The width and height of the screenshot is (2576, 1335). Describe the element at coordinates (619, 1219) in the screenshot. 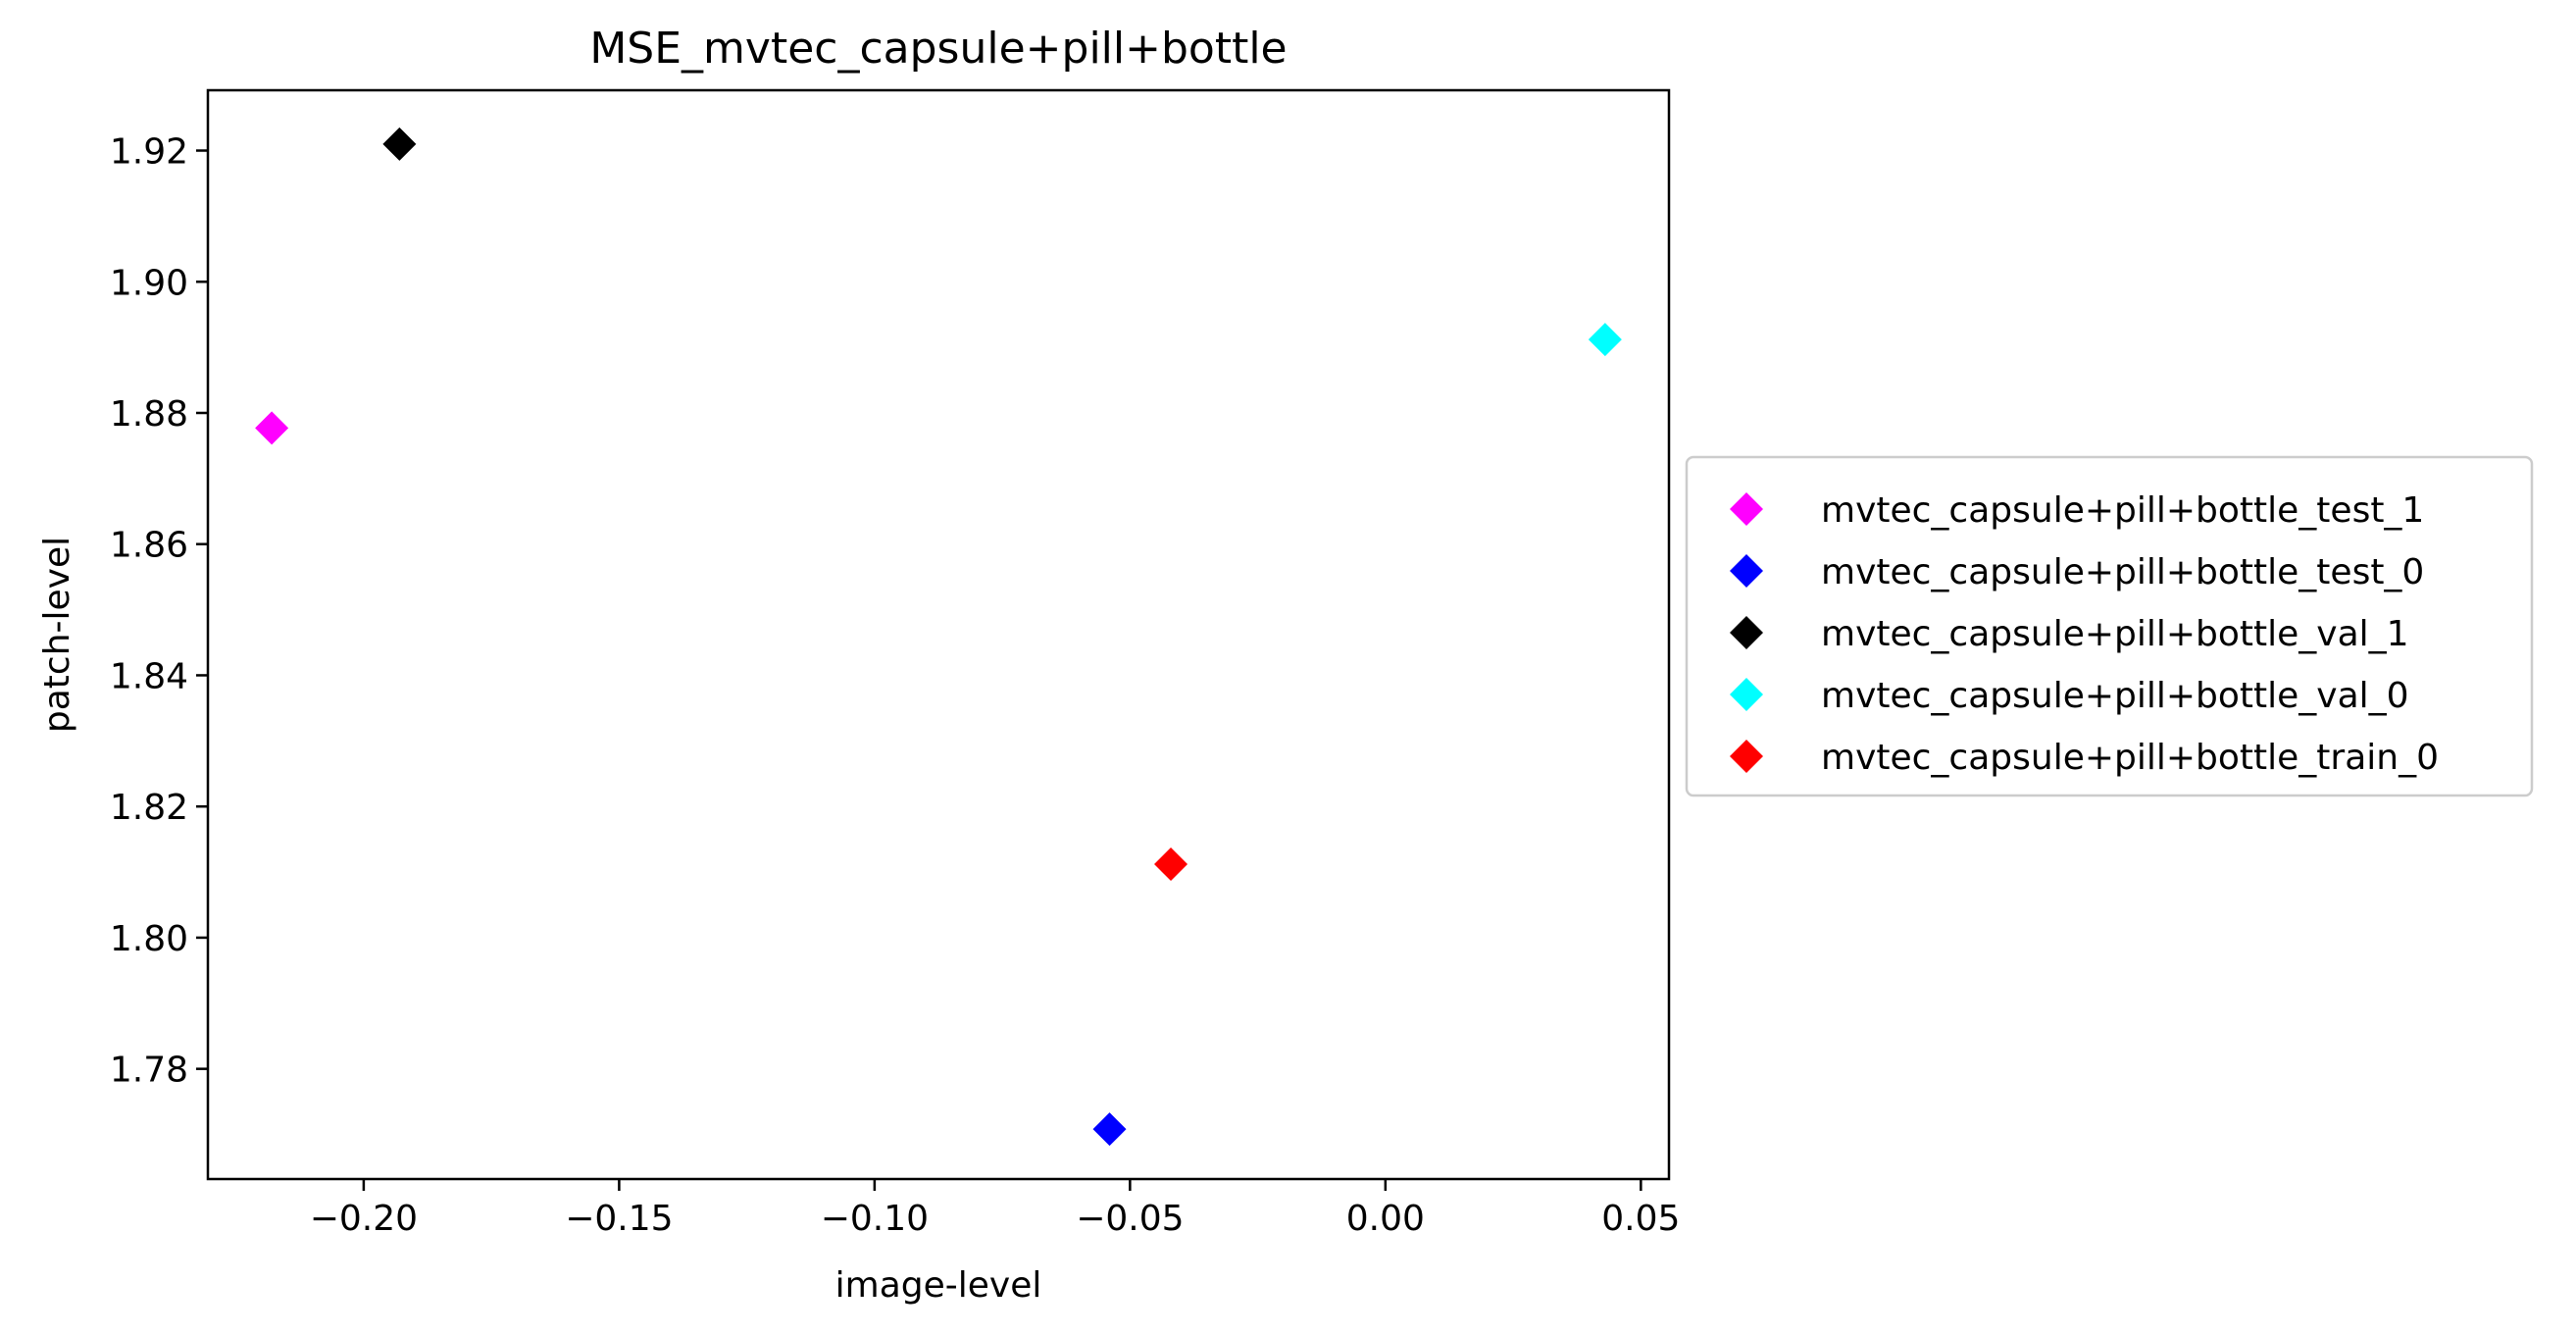

I see `x-tick-label: −0.15` at that location.